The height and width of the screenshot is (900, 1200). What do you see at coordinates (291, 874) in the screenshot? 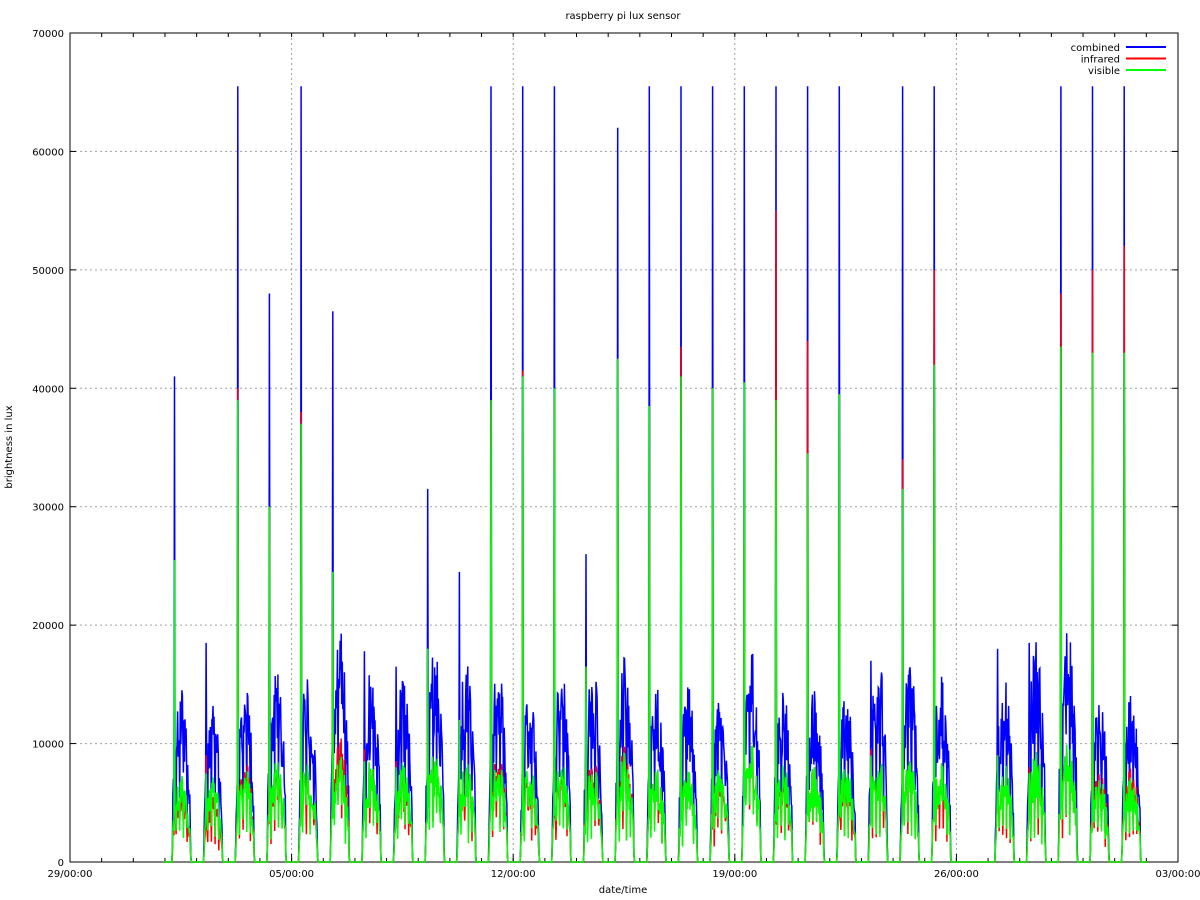
I see `x-tick-label: 05/00:00` at bounding box center [291, 874].